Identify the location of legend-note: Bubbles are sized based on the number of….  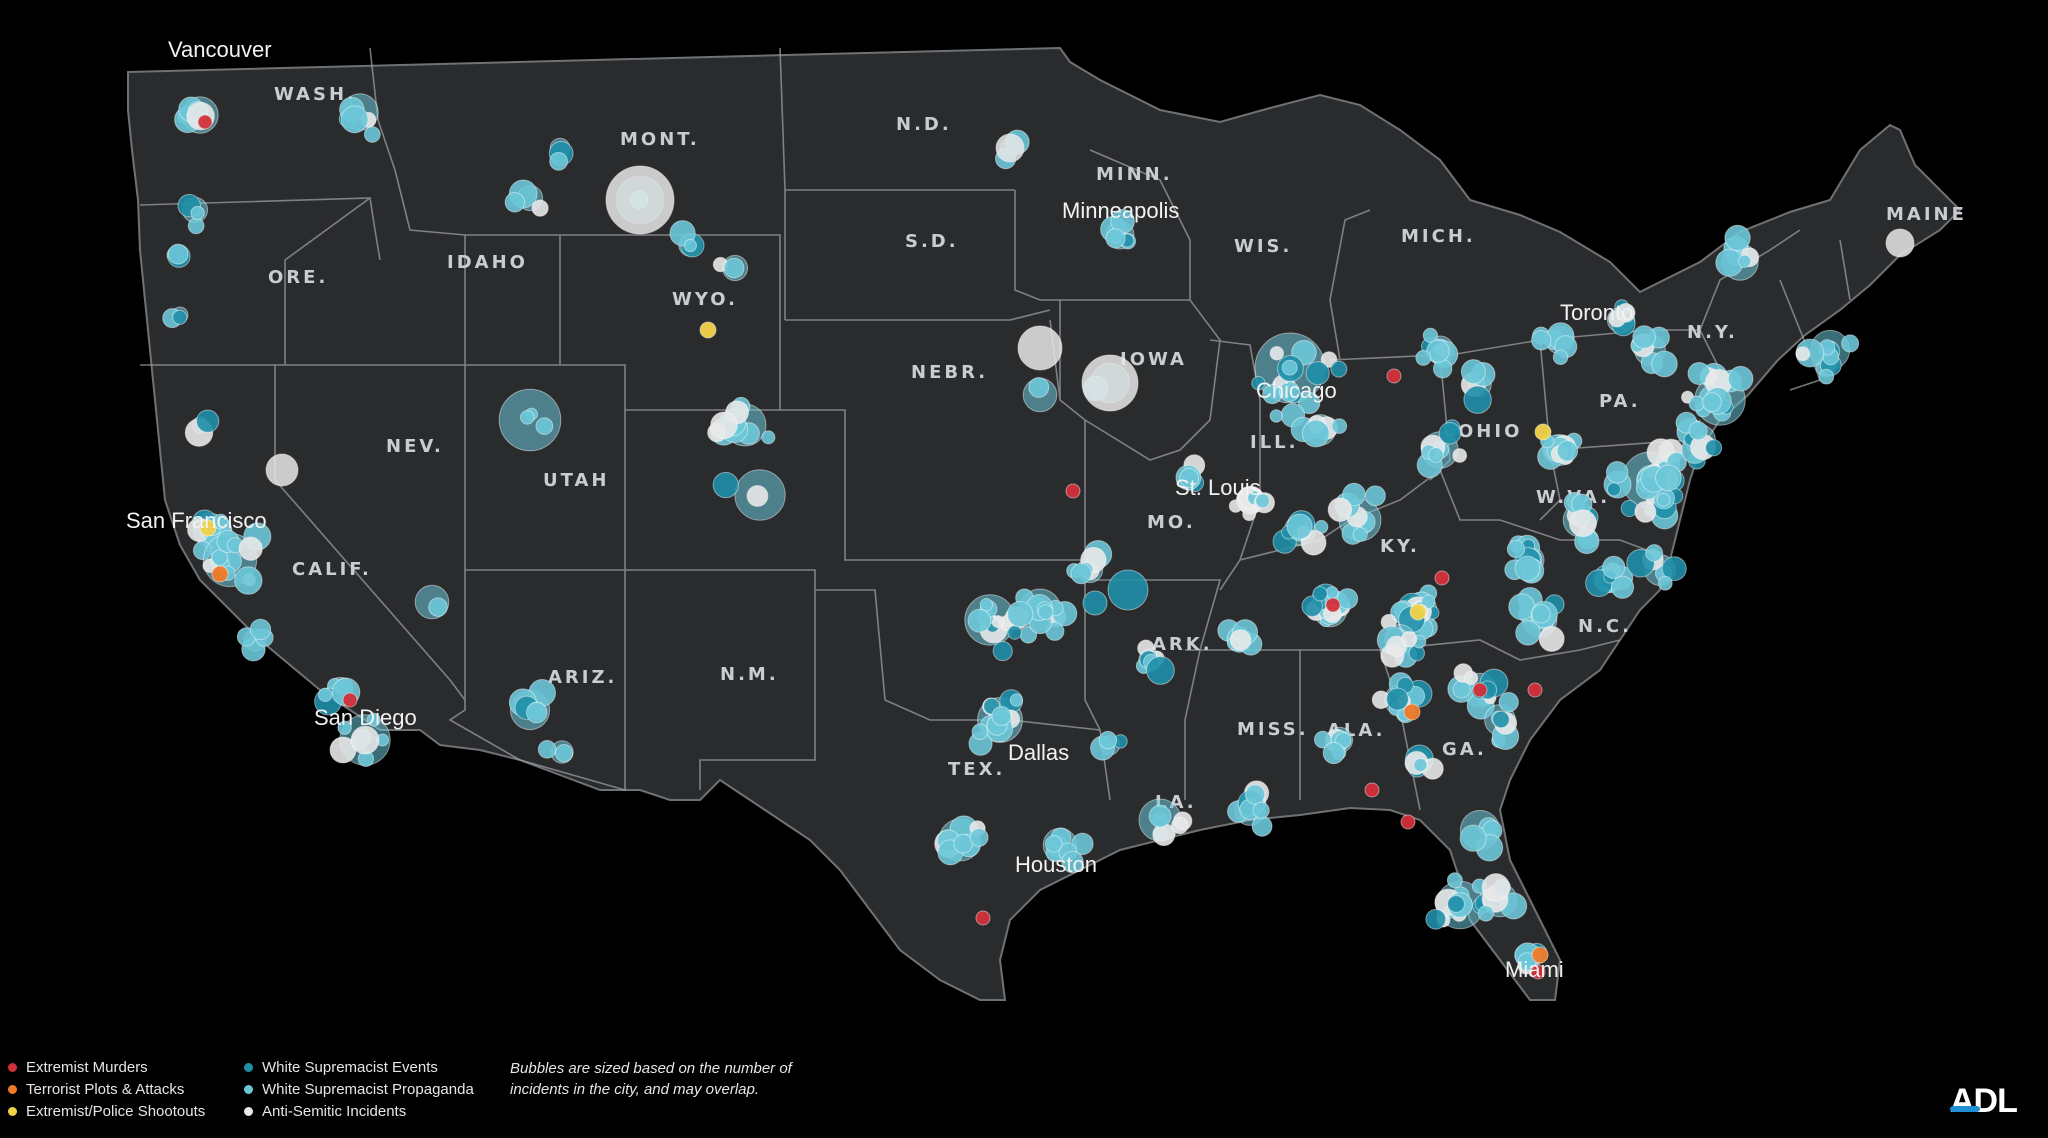
(651, 1079).